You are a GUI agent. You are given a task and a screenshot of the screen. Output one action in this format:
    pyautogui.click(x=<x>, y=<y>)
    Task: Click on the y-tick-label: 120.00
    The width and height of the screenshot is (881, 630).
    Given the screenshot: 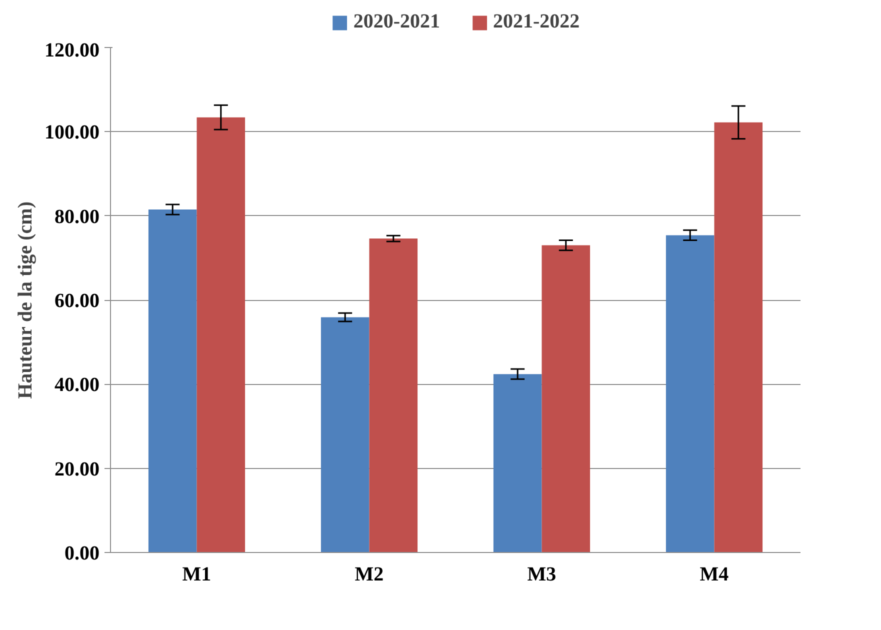 What is the action you would take?
    pyautogui.click(x=72, y=51)
    